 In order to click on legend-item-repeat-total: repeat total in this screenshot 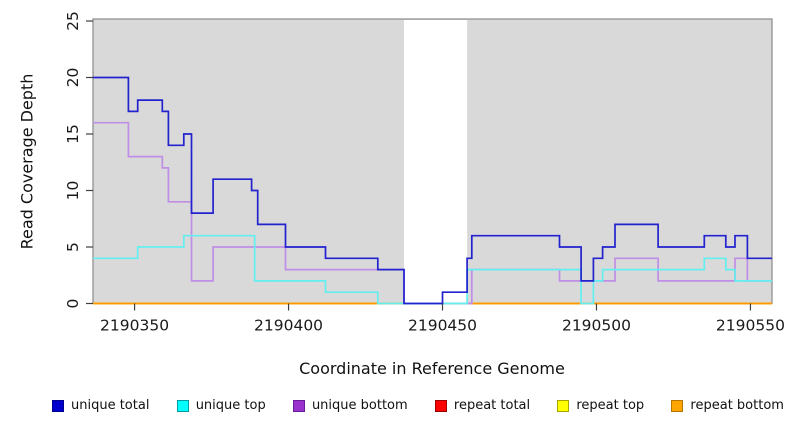, I will do `click(482, 405)`.